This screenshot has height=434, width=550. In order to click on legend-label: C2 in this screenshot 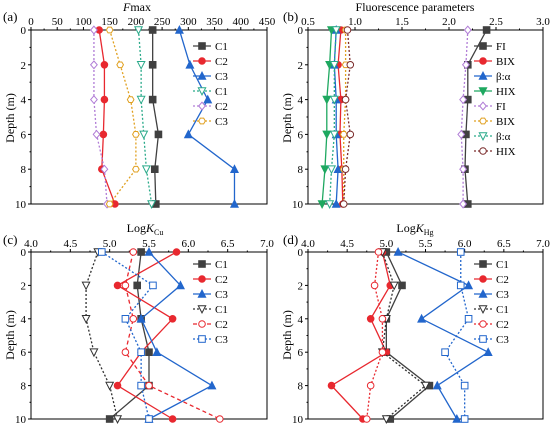, I will do `click(502, 325)`.